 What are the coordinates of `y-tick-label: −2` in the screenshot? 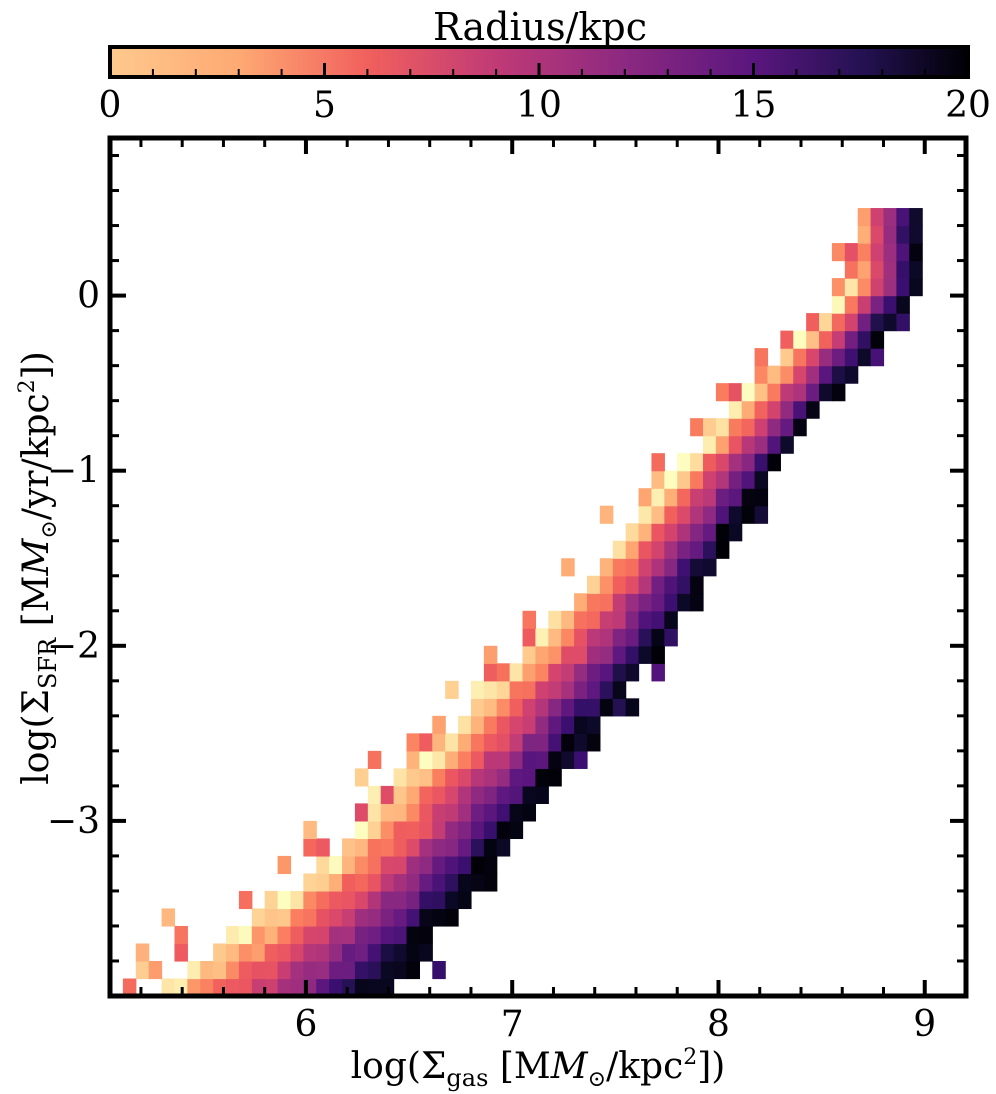 It's located at (73, 646).